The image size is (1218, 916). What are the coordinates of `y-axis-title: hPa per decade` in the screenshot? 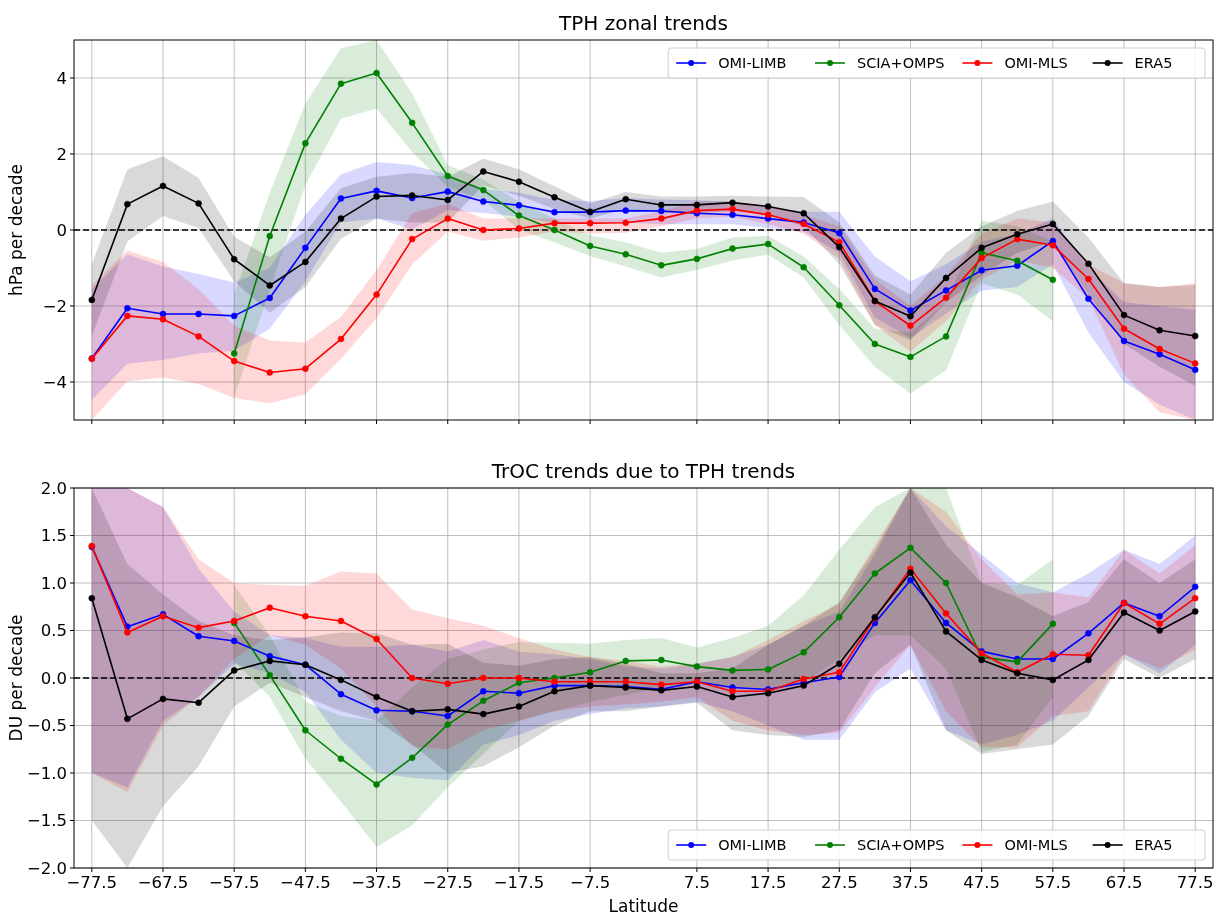 It's located at (16, 230).